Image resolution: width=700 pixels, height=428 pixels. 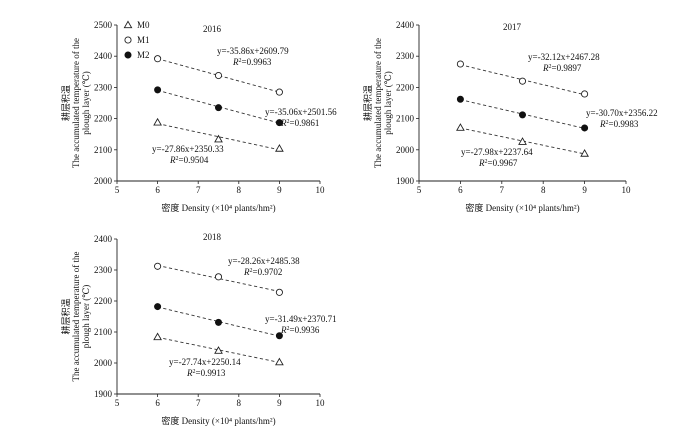 I want to click on legend-marker-M2, so click(x=128, y=55).